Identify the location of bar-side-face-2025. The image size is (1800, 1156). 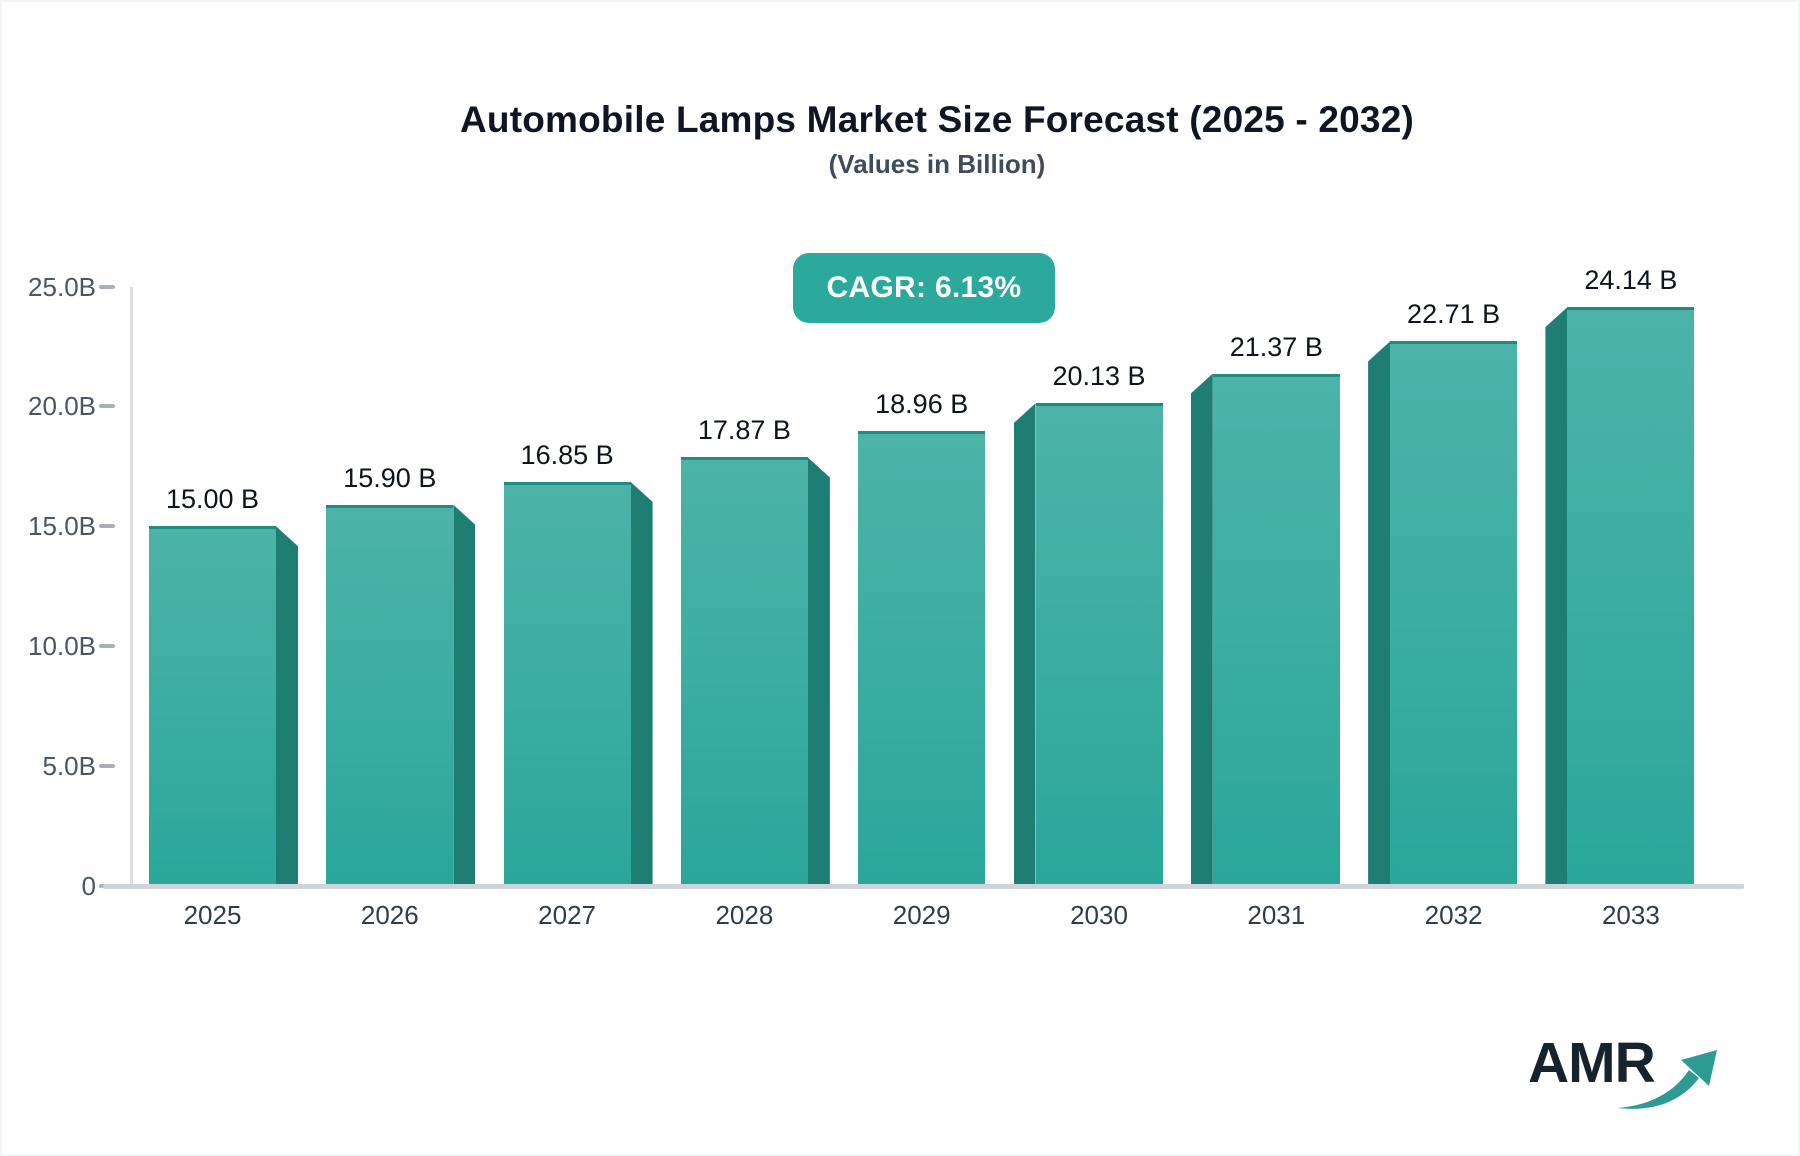
(287, 706).